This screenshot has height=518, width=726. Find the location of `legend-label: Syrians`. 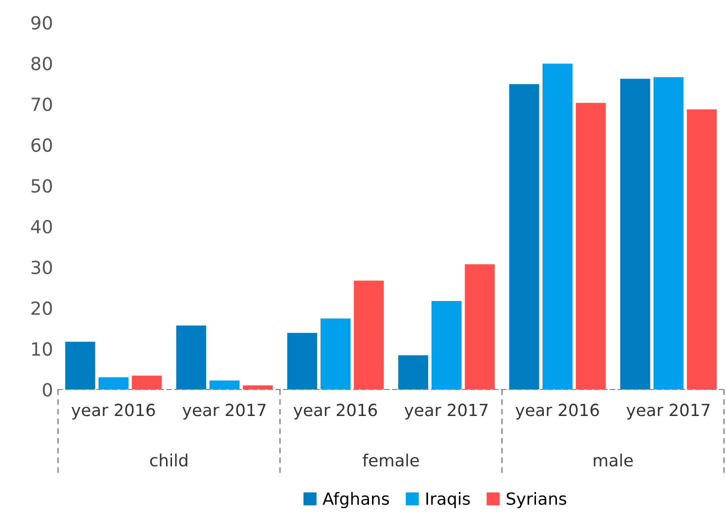

legend-label: Syrians is located at coordinates (536, 500).